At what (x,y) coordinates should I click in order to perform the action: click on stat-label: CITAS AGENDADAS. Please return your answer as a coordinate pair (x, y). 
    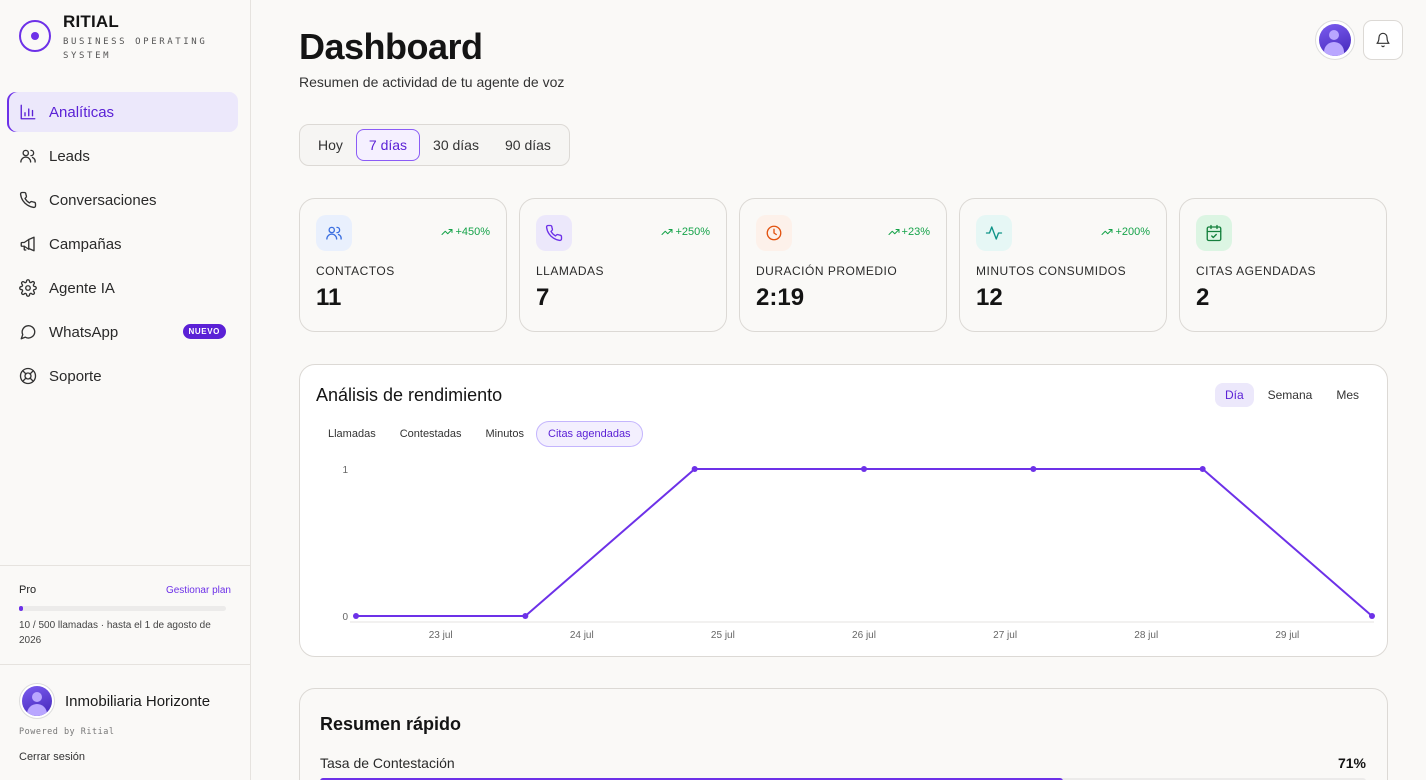
    Looking at the image, I should click on (1256, 271).